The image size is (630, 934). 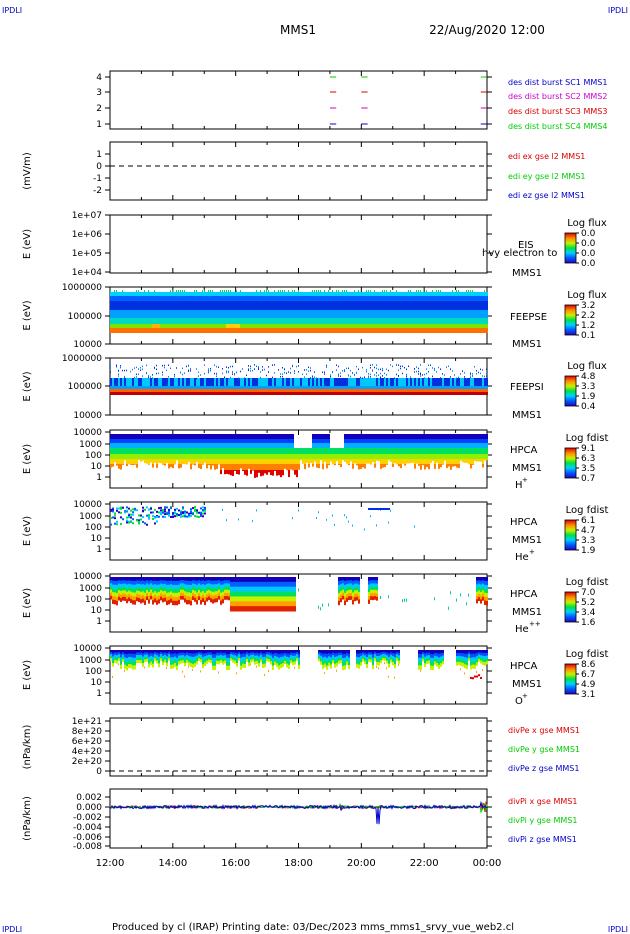 What do you see at coordinates (588, 244) in the screenshot?
I see `colorbar-tick-label: 0.0` at bounding box center [588, 244].